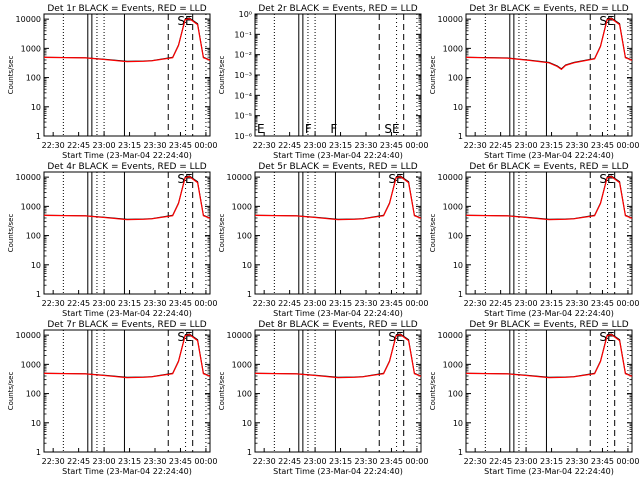 Image resolution: width=640 pixels, height=480 pixels. I want to click on flag-label: E, so click(261, 129).